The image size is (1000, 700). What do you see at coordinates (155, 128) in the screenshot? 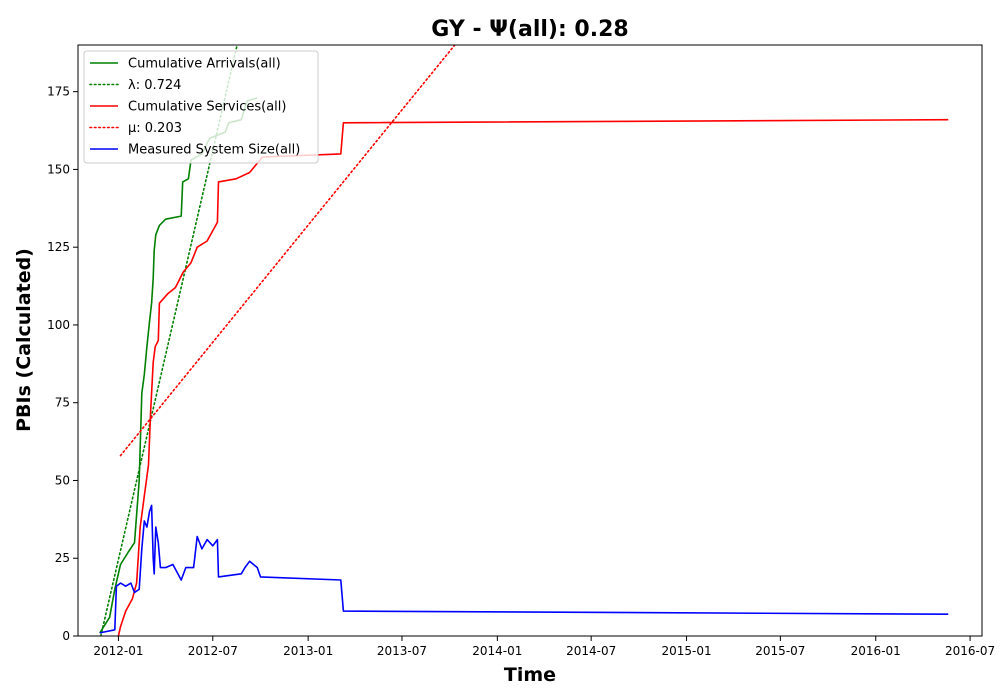
I see `legend-label: μ: 0.203` at bounding box center [155, 128].